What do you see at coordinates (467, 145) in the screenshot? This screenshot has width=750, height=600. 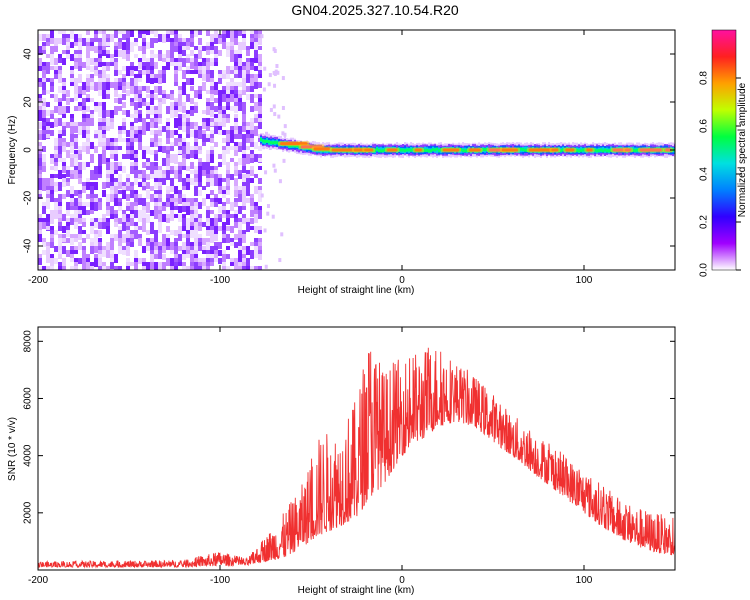 I see `spectrogram-tone-band` at bounding box center [467, 145].